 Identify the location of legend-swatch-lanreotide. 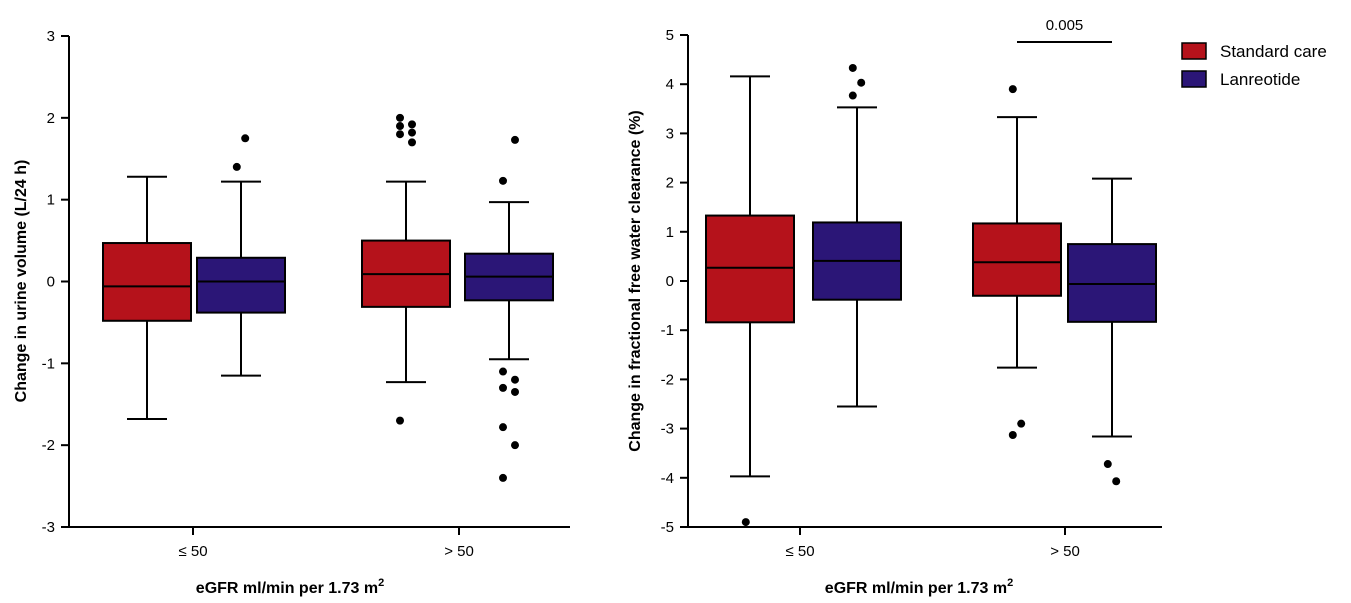
(1194, 79).